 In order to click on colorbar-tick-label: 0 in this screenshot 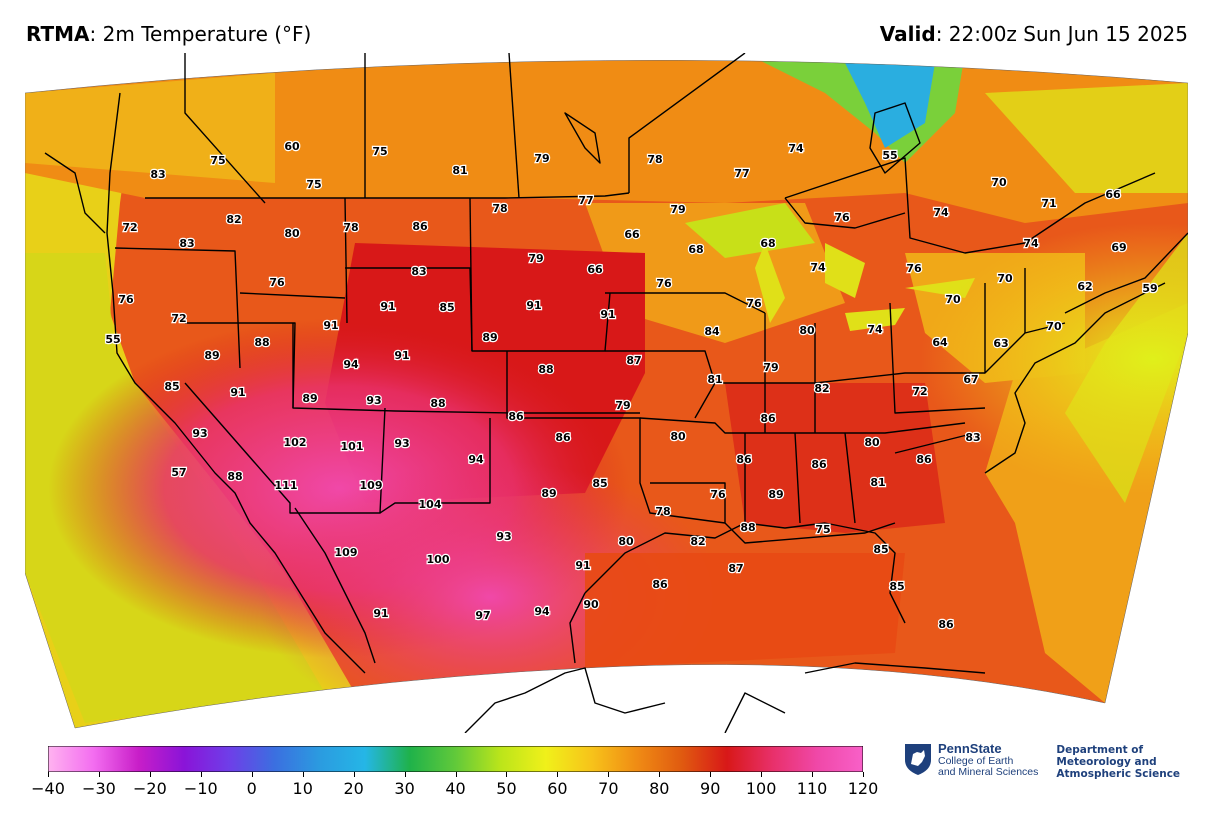, I will do `click(251, 788)`.